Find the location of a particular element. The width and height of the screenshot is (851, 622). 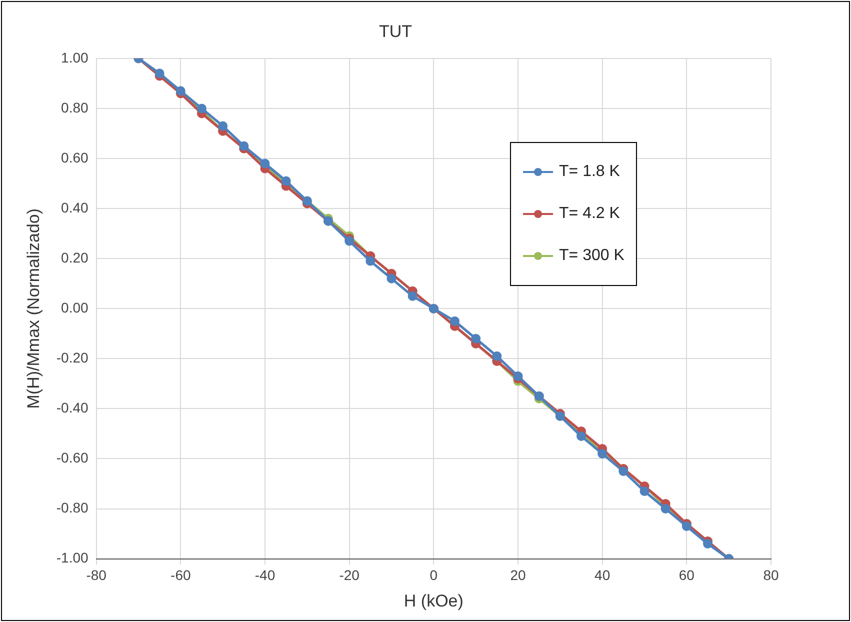

x-tick-label: 40 is located at coordinates (602, 575).